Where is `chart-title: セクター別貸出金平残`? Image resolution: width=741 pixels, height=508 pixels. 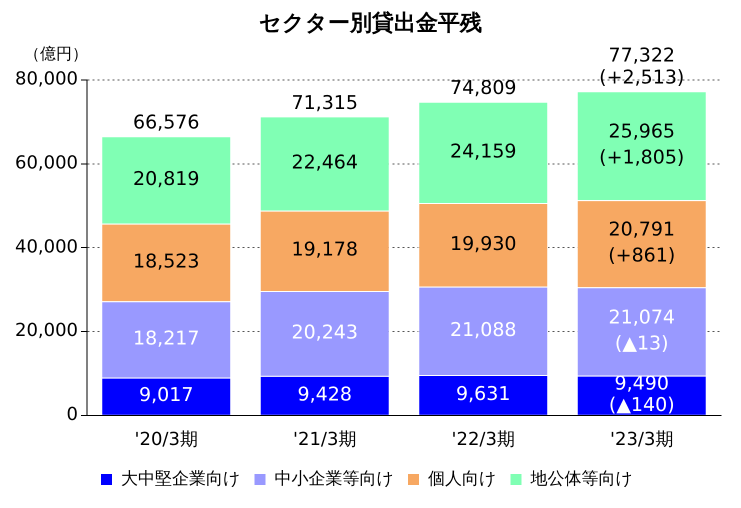
chart-title: セクター別貸出金平残 is located at coordinates (370, 24).